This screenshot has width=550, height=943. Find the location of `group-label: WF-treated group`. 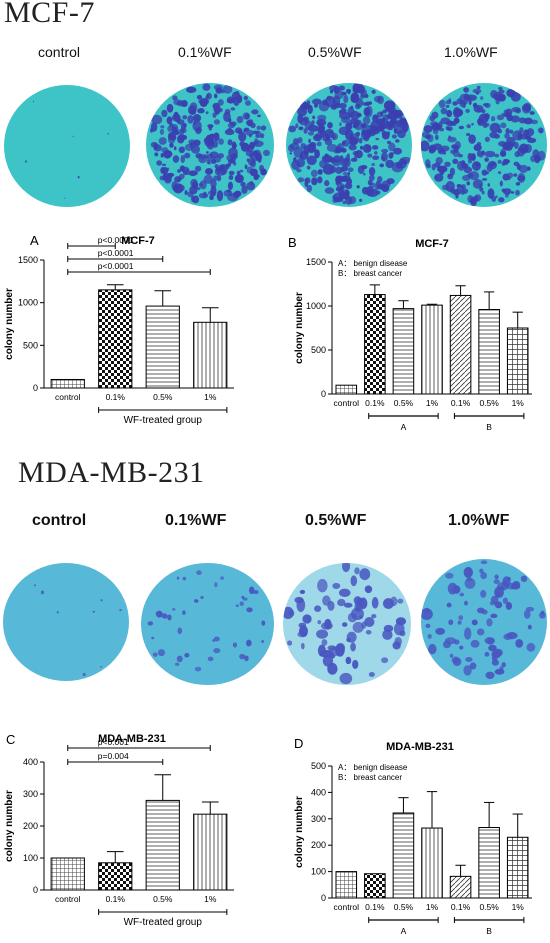

group-label: WF-treated group is located at coordinates (163, 420).